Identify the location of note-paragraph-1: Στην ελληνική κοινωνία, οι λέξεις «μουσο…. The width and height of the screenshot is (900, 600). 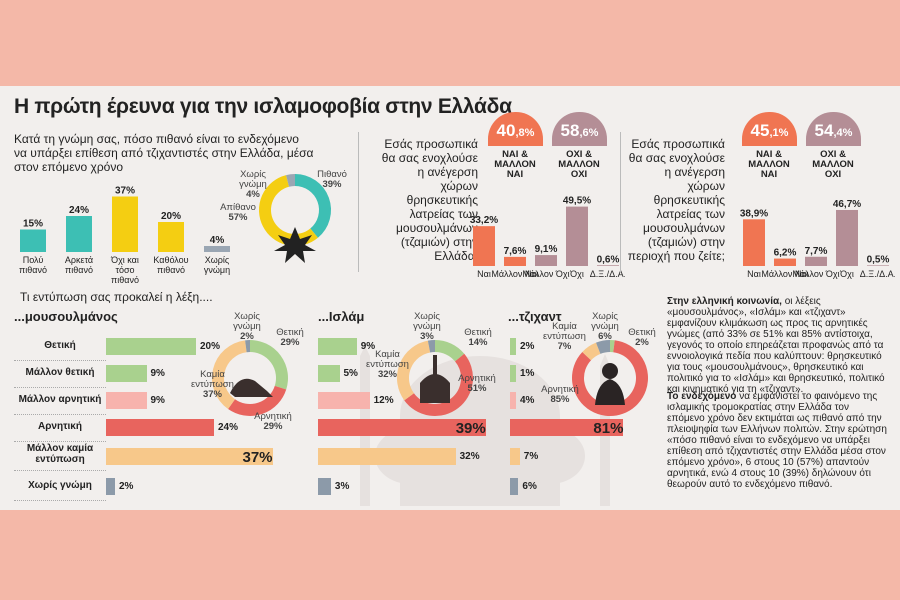
(776, 345).